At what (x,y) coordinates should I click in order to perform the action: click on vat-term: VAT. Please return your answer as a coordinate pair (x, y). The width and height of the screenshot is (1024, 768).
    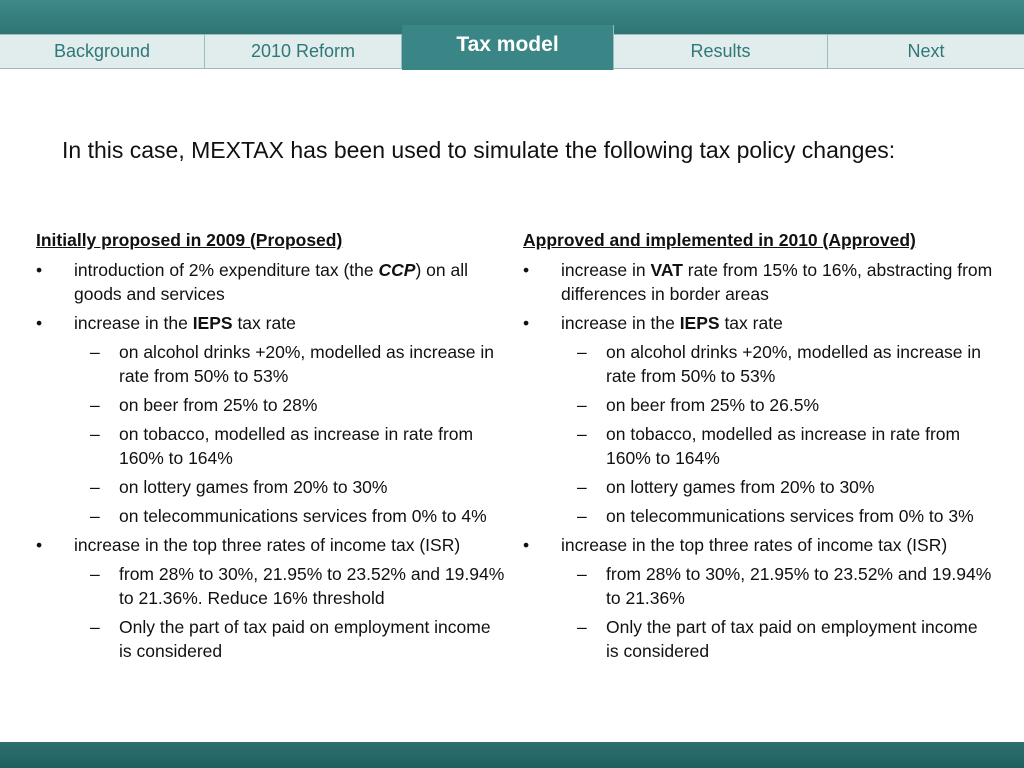
    Looking at the image, I should click on (666, 270).